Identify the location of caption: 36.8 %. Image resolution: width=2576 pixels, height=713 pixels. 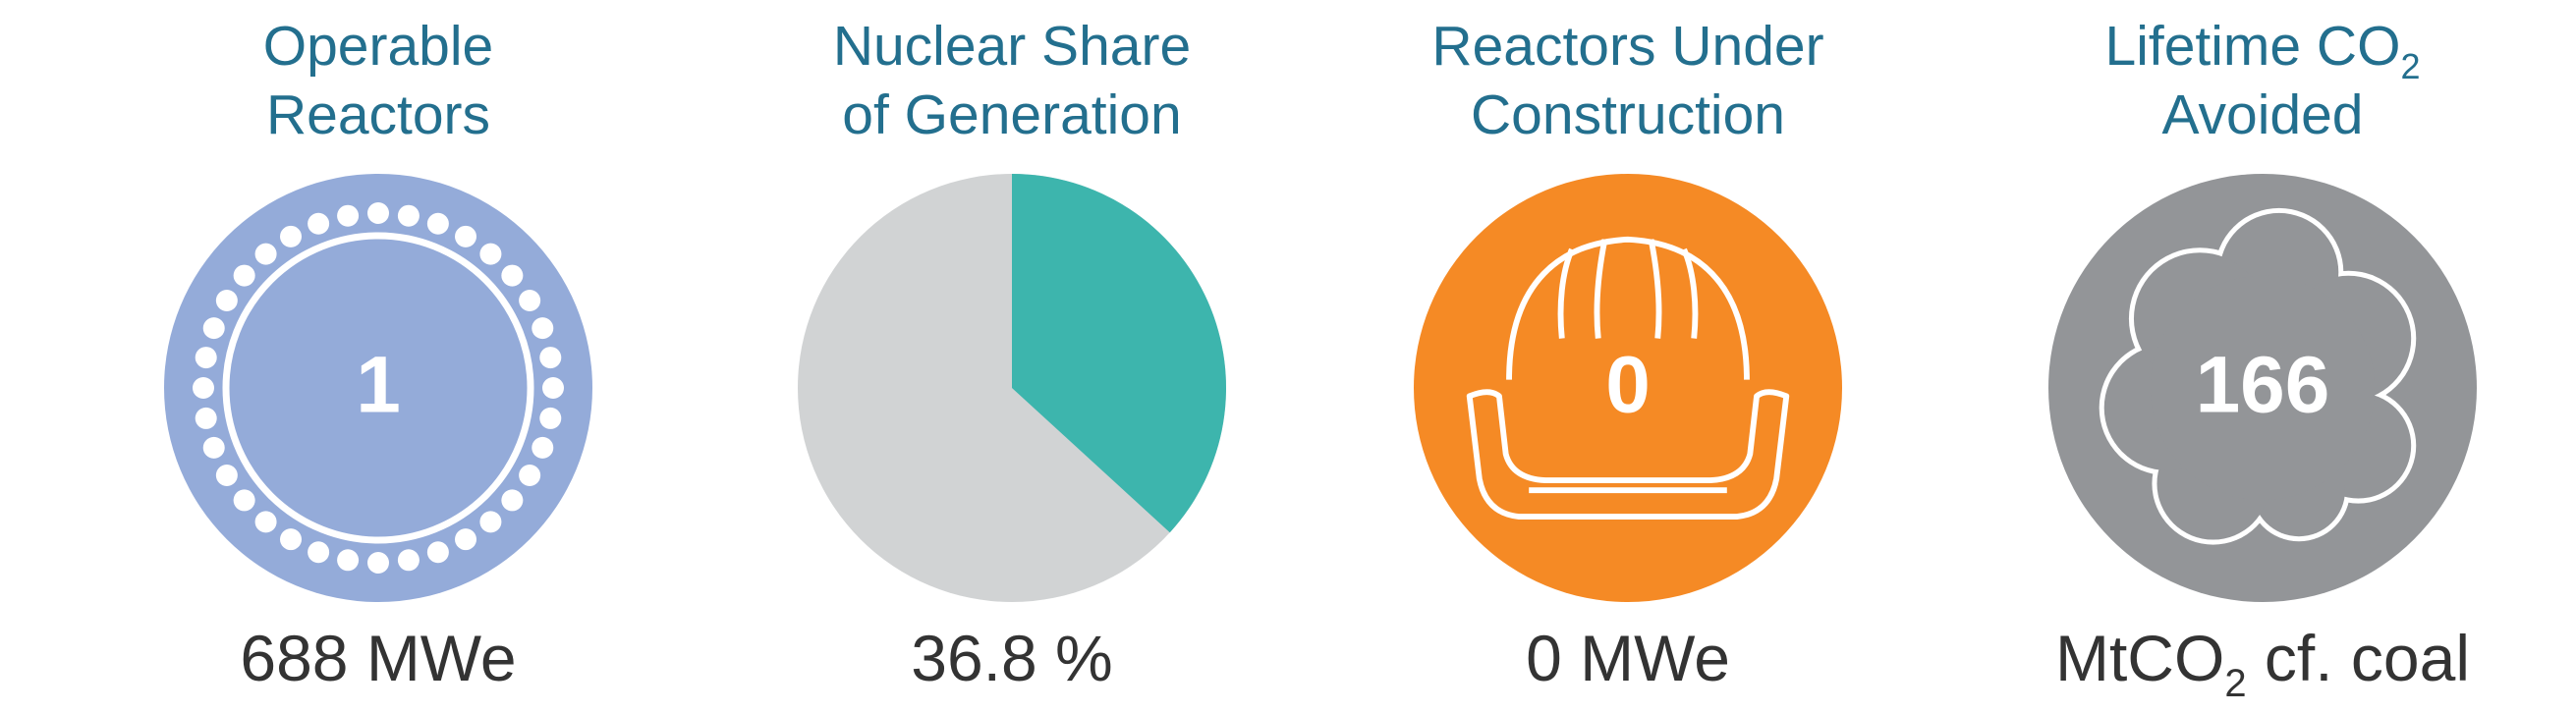
(1011, 658).